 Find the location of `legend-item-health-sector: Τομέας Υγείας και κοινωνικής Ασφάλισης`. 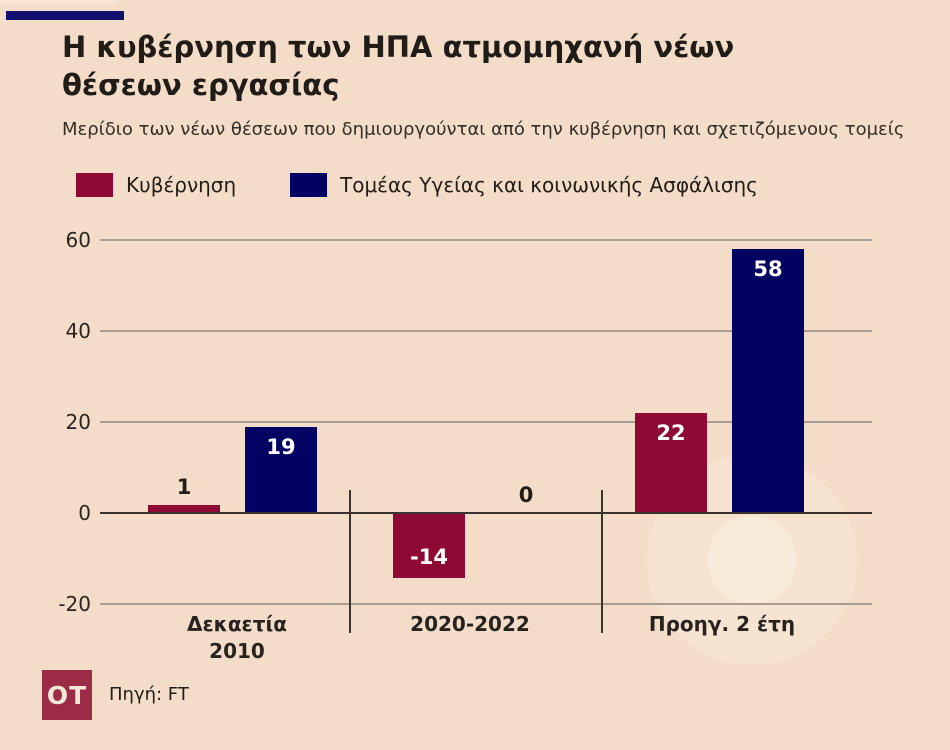

legend-item-health-sector: Τομέας Υγείας και κοινωνικής Ασφάλισης is located at coordinates (524, 185).